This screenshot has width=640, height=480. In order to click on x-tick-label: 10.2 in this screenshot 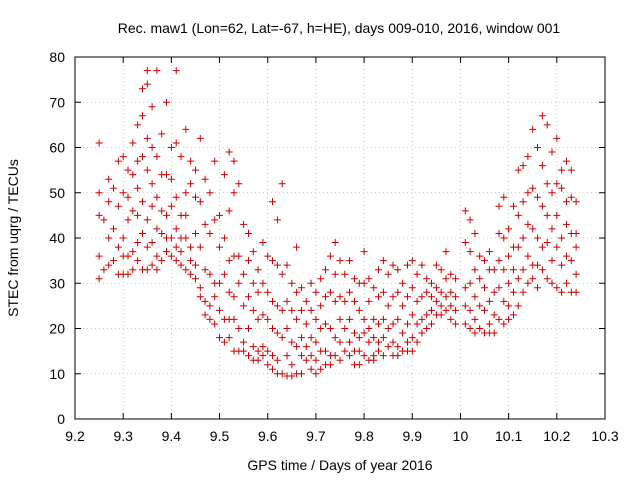, I will do `click(556, 436)`.